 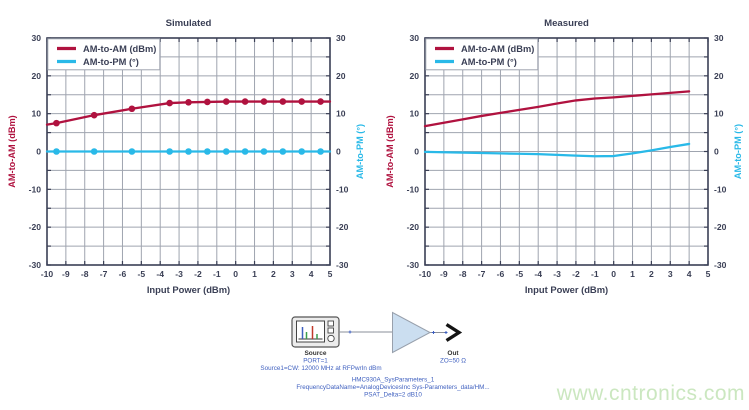 I want to click on out-label: Out, so click(x=453, y=353).